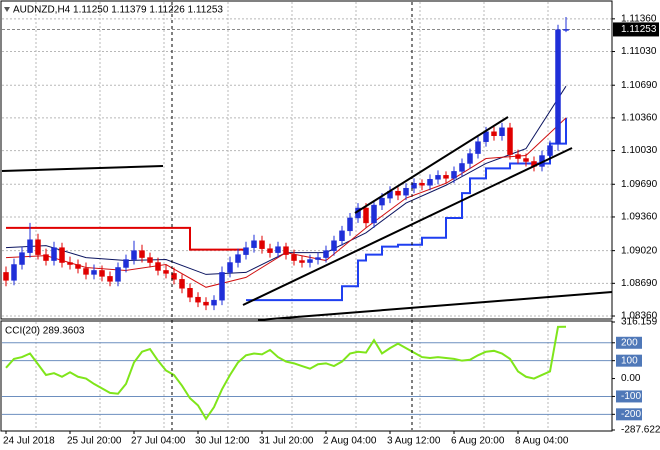 This screenshot has width=660, height=450. What do you see at coordinates (639, 250) in the screenshot?
I see `y-tick-label: 1.09020` at bounding box center [639, 250].